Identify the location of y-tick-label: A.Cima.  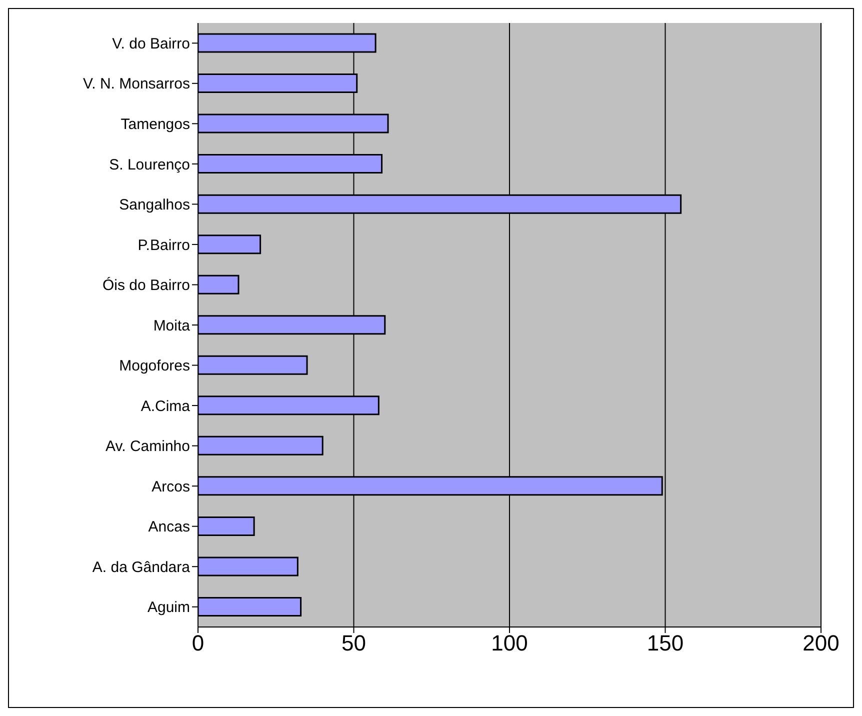
(165, 406).